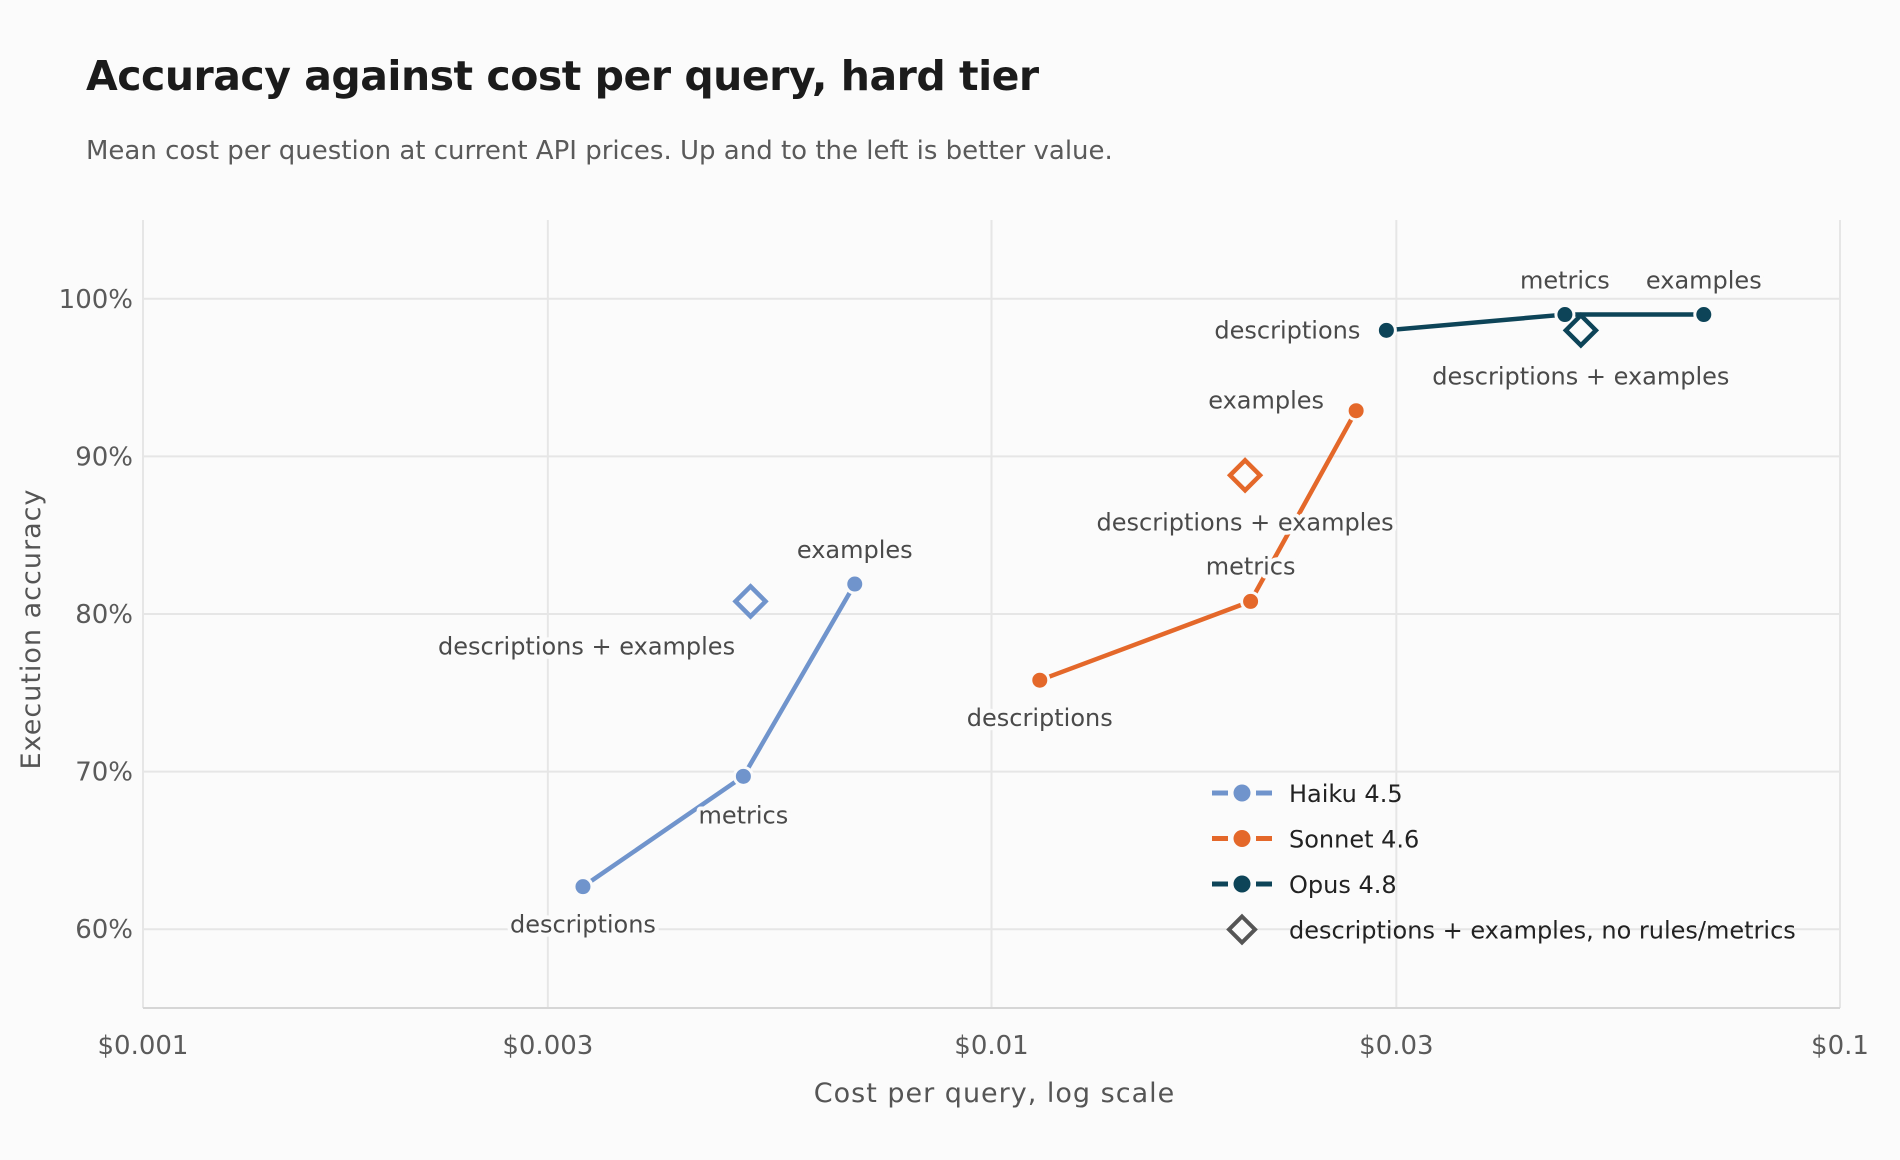 The height and width of the screenshot is (1160, 1900). I want to click on legend-label: Haiku 4.5, so click(1346, 794).